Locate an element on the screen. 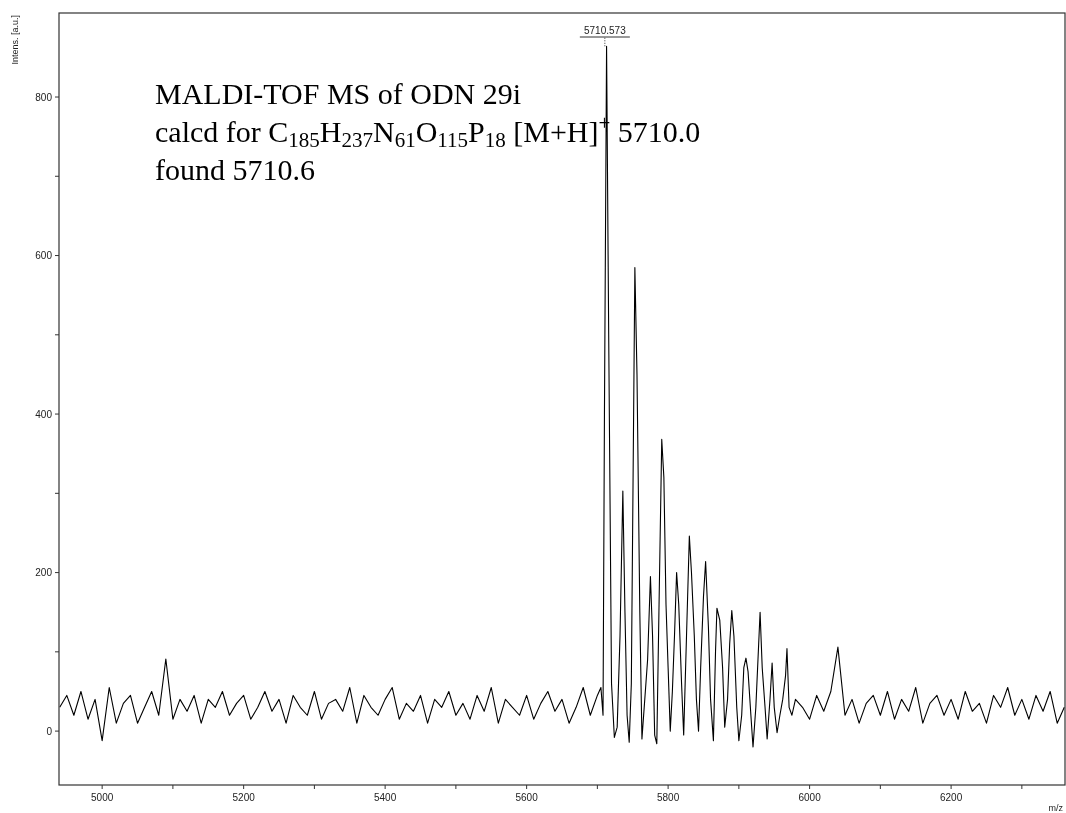 The height and width of the screenshot is (813, 1066). x-axis-title: m/z is located at coordinates (1056, 808).